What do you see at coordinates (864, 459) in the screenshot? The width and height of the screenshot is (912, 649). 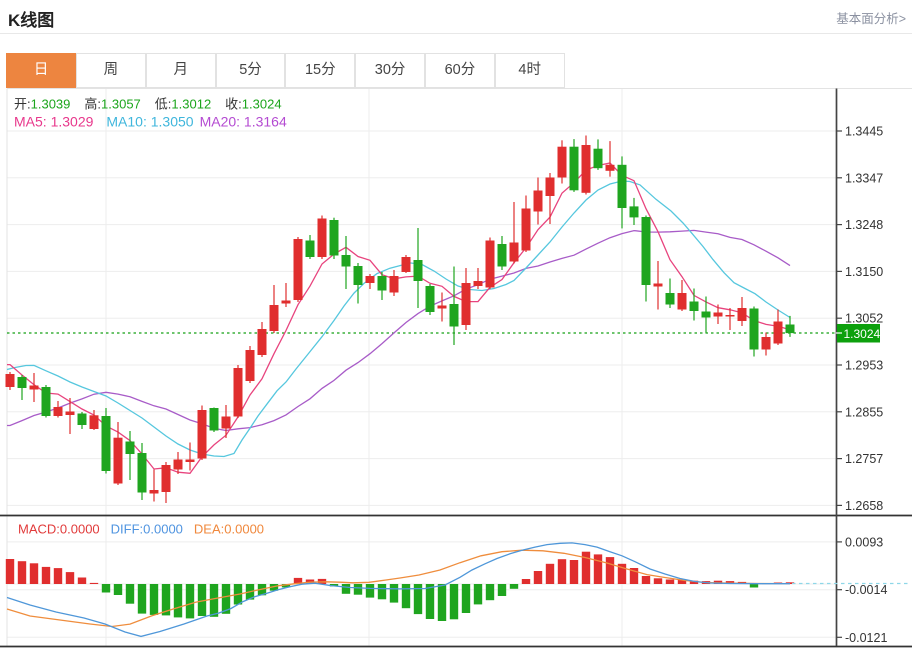 I see `svg-text: 1.2757` at bounding box center [864, 459].